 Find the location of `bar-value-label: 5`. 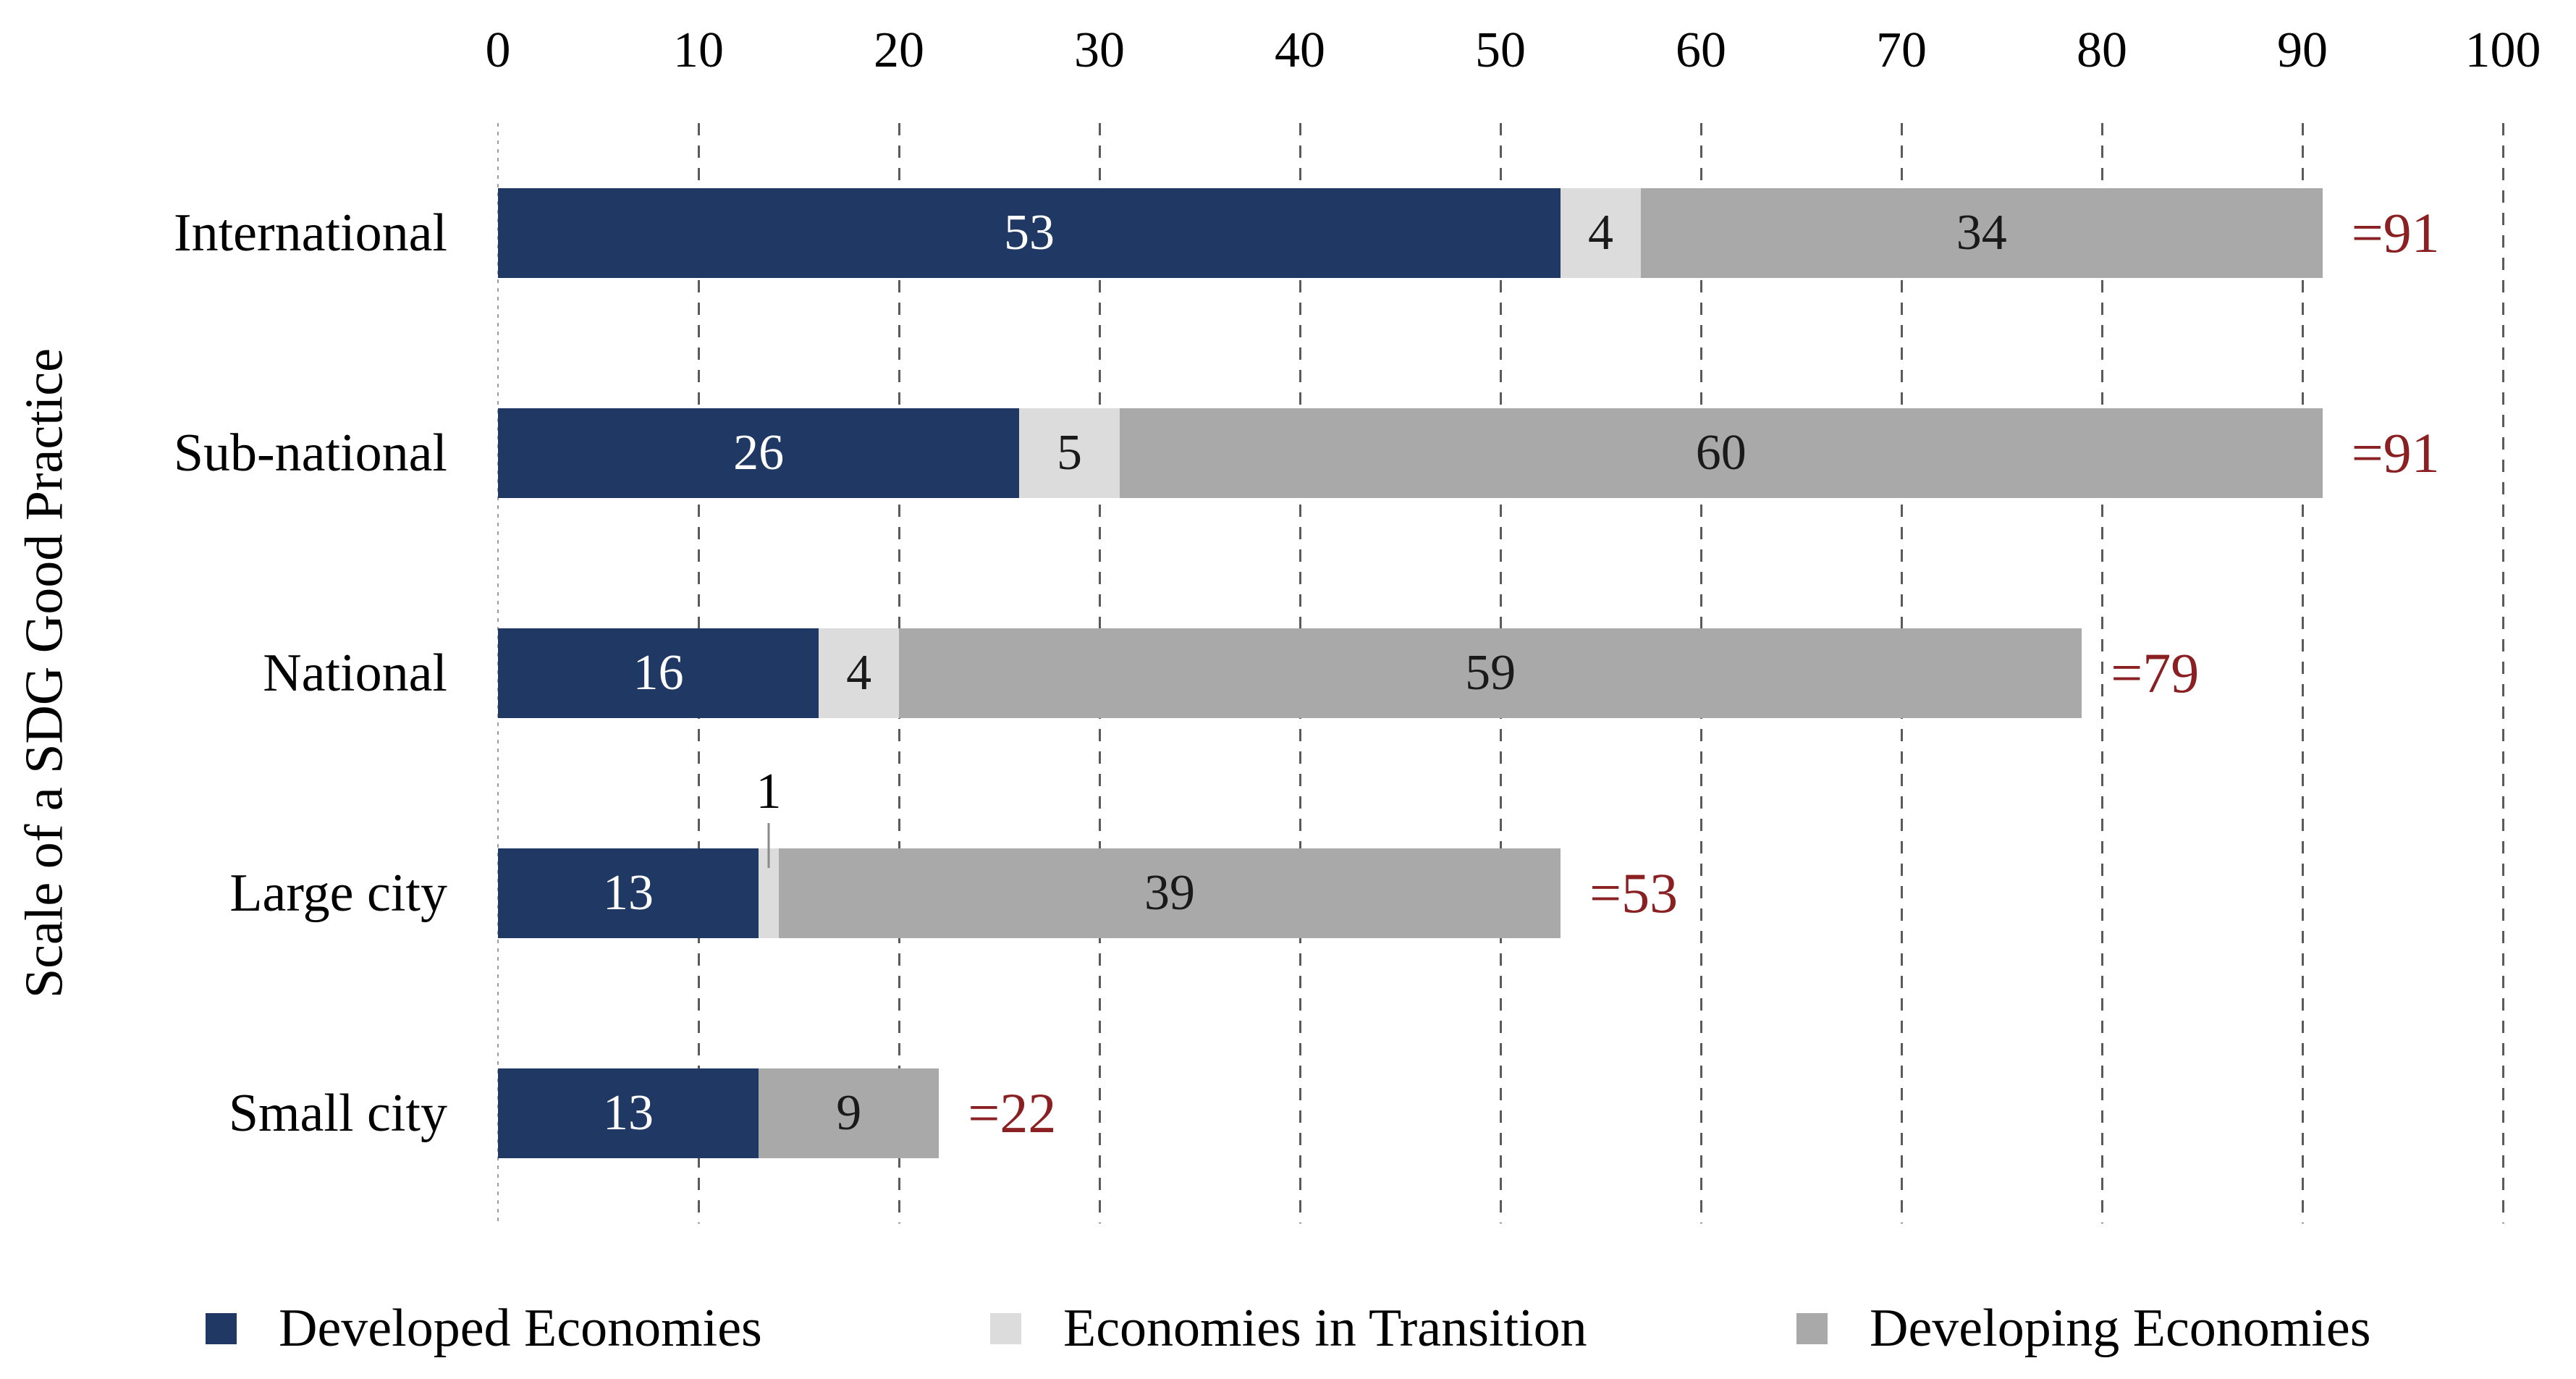

bar-value-label: 5 is located at coordinates (1069, 453).